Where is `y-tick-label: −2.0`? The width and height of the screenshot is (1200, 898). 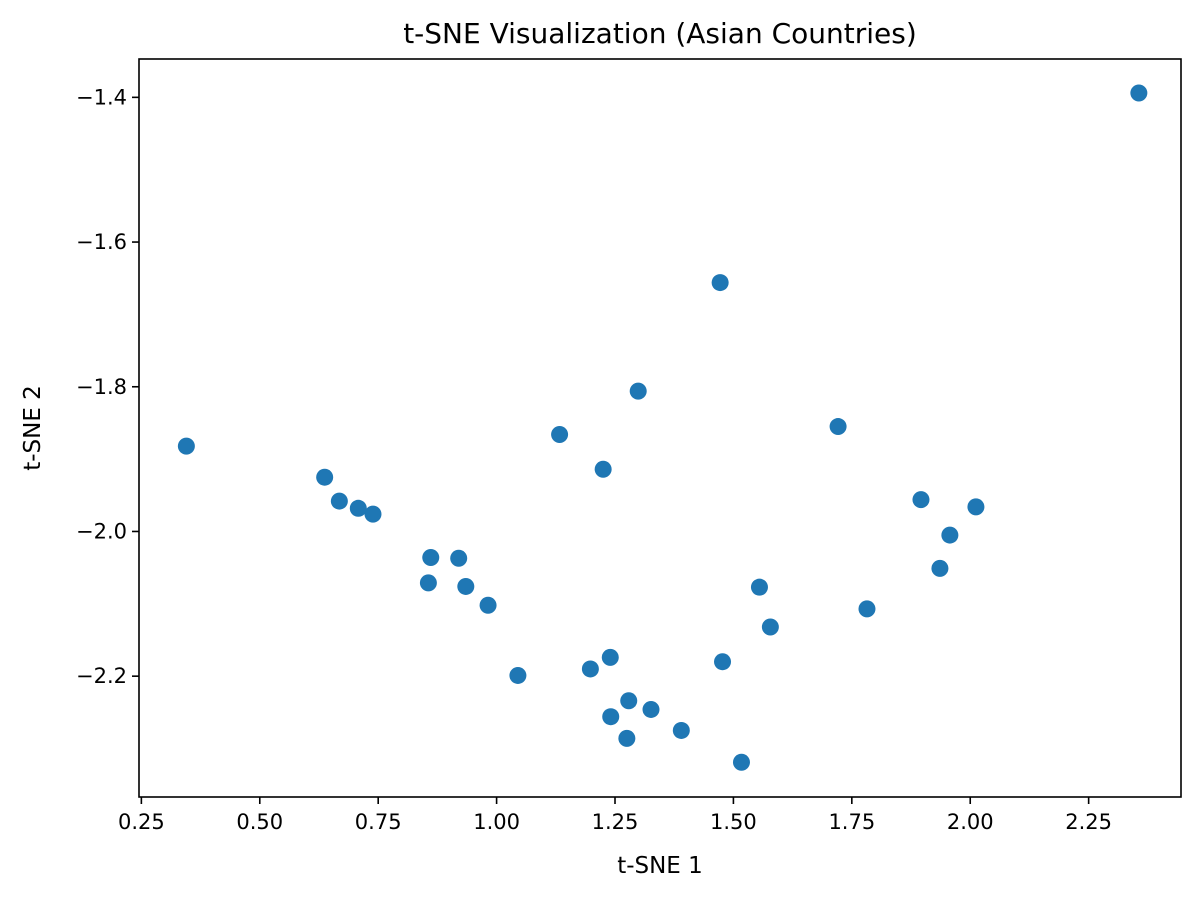 y-tick-label: −2.0 is located at coordinates (101, 531).